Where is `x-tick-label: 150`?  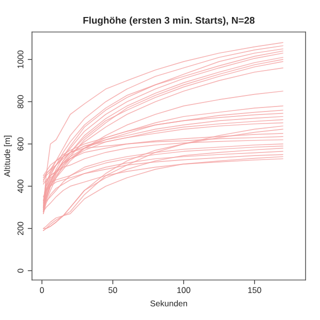
x-tick-label: 150 is located at coordinates (255, 290).